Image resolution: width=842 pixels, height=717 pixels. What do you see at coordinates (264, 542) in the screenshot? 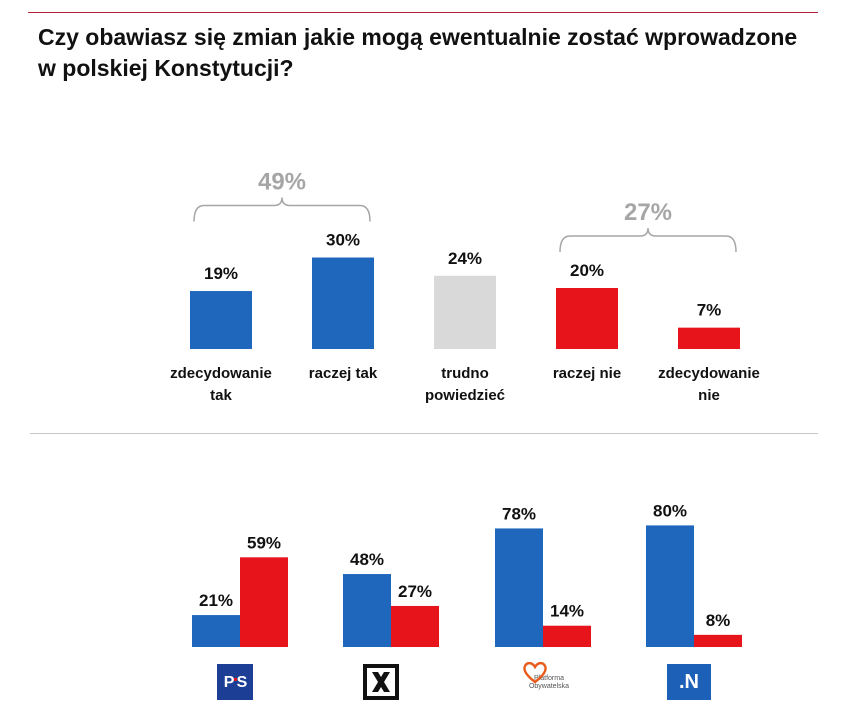
I see `party-value-label-1-series-2: 59%` at bounding box center [264, 542].